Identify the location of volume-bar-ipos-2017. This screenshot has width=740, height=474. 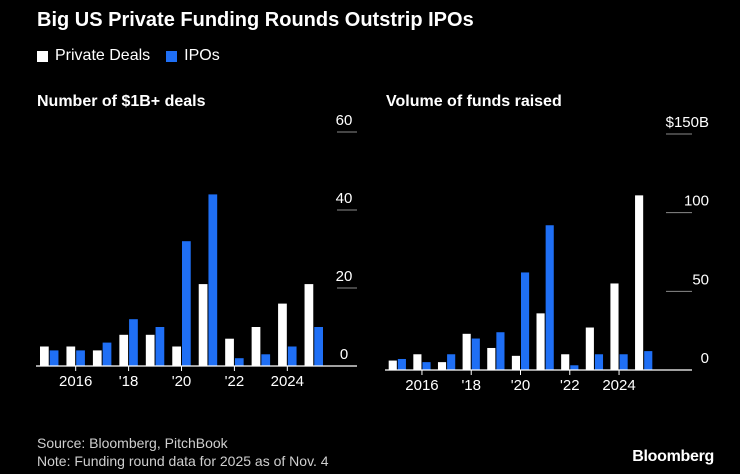
(451, 362).